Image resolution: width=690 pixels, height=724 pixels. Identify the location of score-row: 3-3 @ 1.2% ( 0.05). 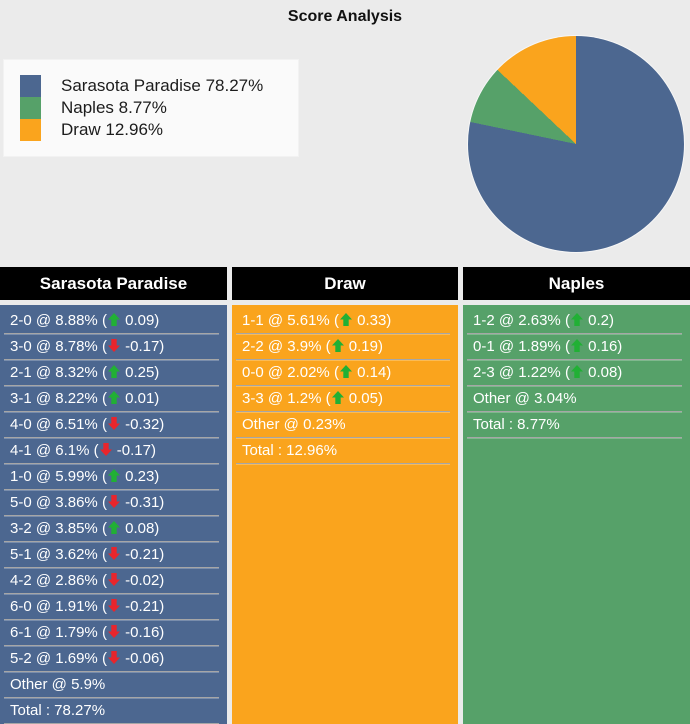
(343, 399).